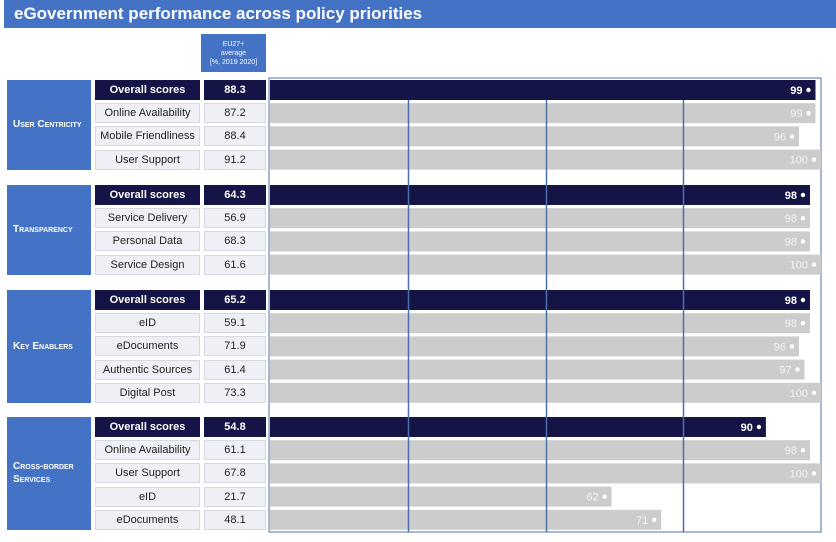  I want to click on row-label: Authentic Sources, so click(147, 369).